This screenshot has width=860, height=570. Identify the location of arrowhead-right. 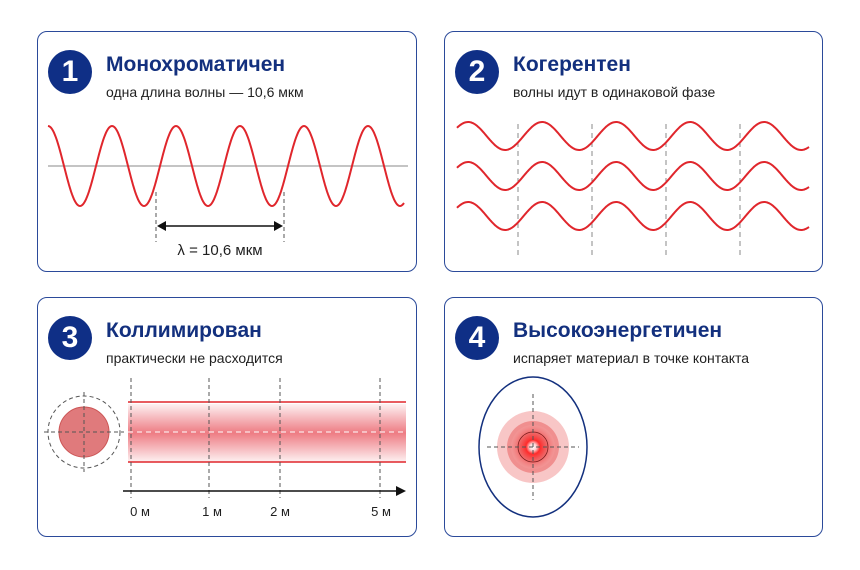
(278, 226).